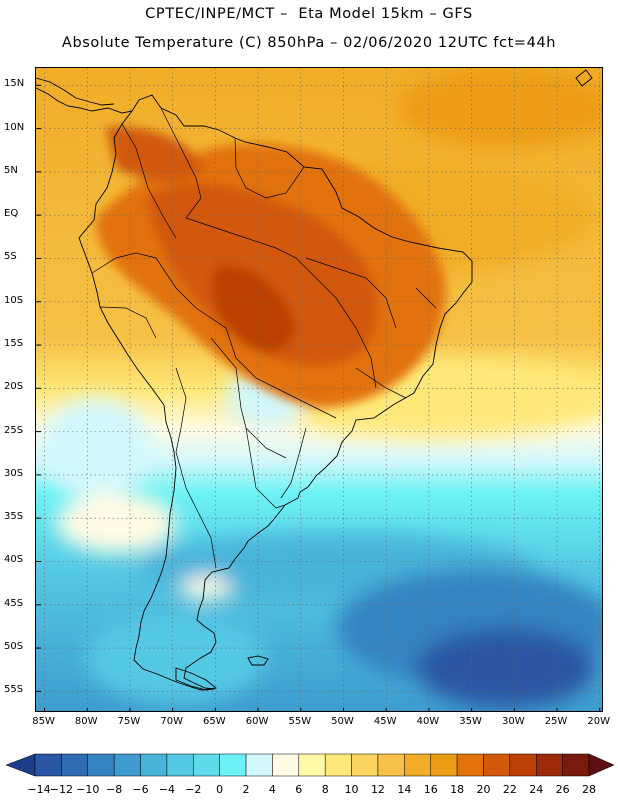 The image size is (618, 800). I want to click on tierra-del-fuego, so click(196, 679).